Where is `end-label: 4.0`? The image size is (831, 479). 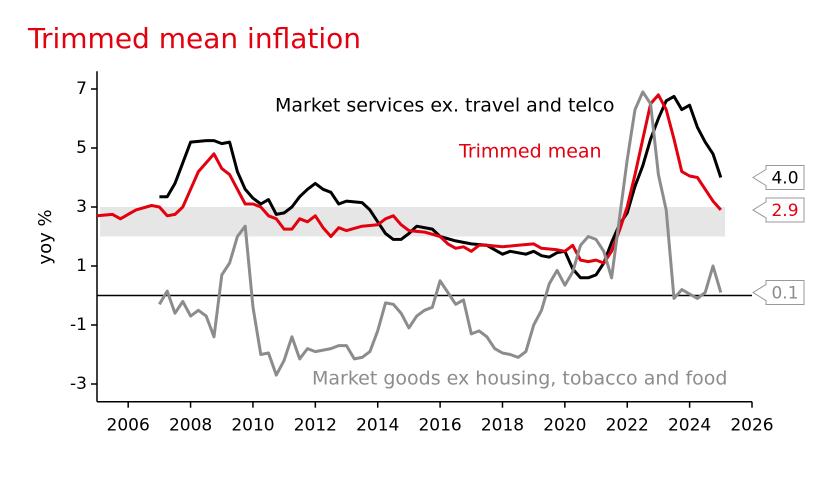 end-label: 4.0 is located at coordinates (784, 179).